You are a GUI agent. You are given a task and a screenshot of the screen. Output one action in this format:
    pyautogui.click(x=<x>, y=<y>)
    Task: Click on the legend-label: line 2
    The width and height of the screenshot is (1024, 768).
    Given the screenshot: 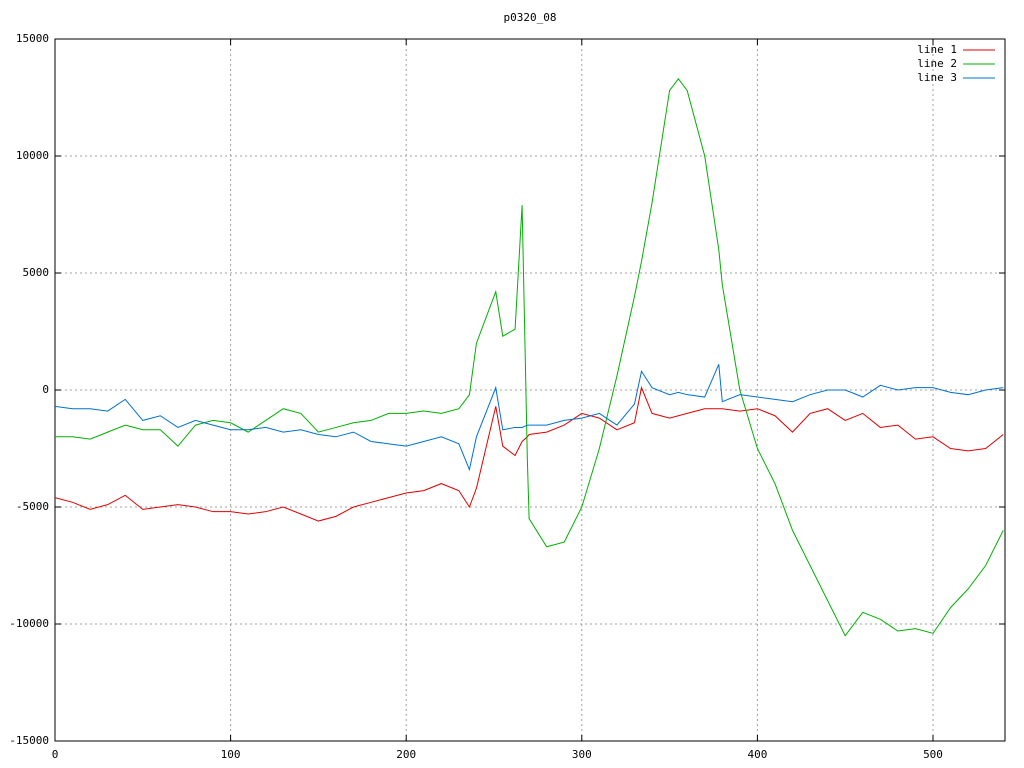 What is the action you would take?
    pyautogui.click(x=937, y=63)
    